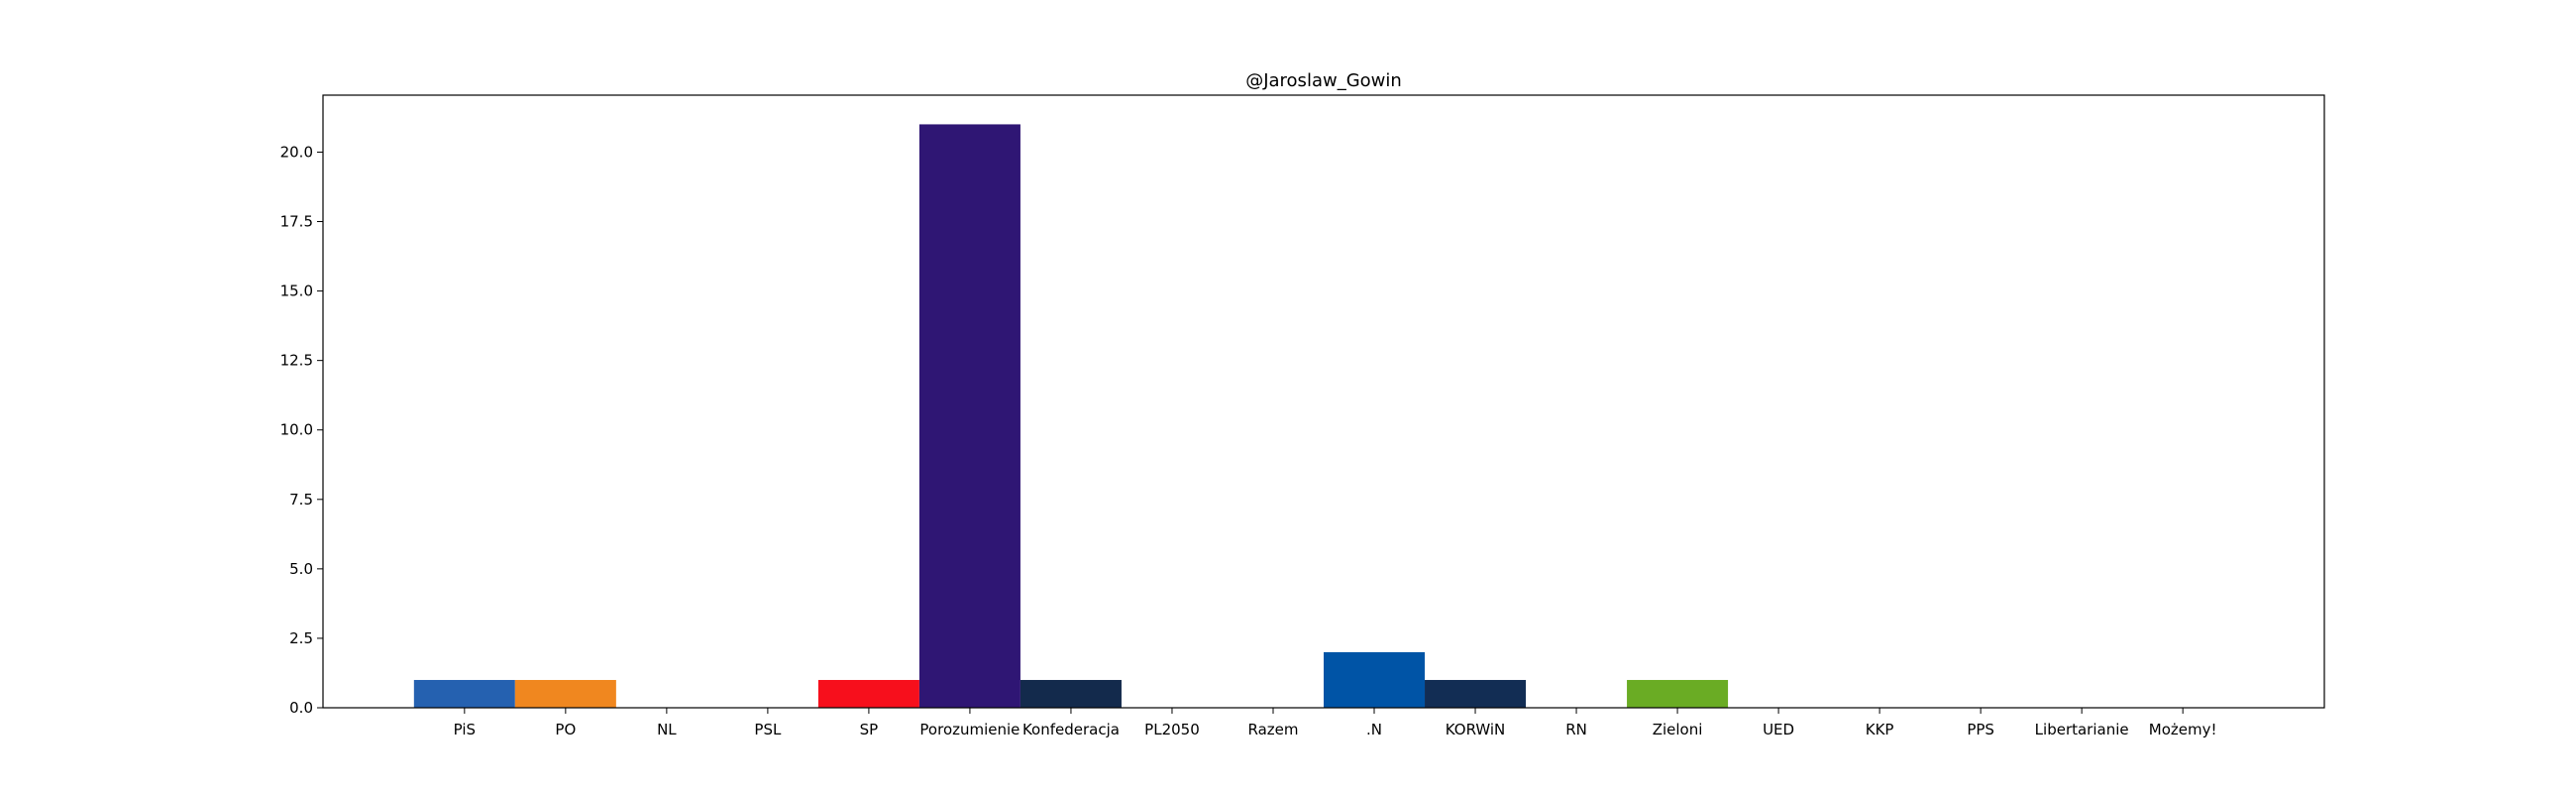 This screenshot has height=793, width=2576. What do you see at coordinates (1172, 729) in the screenshot?
I see `x-tick-label-pl2050: PL2050` at bounding box center [1172, 729].